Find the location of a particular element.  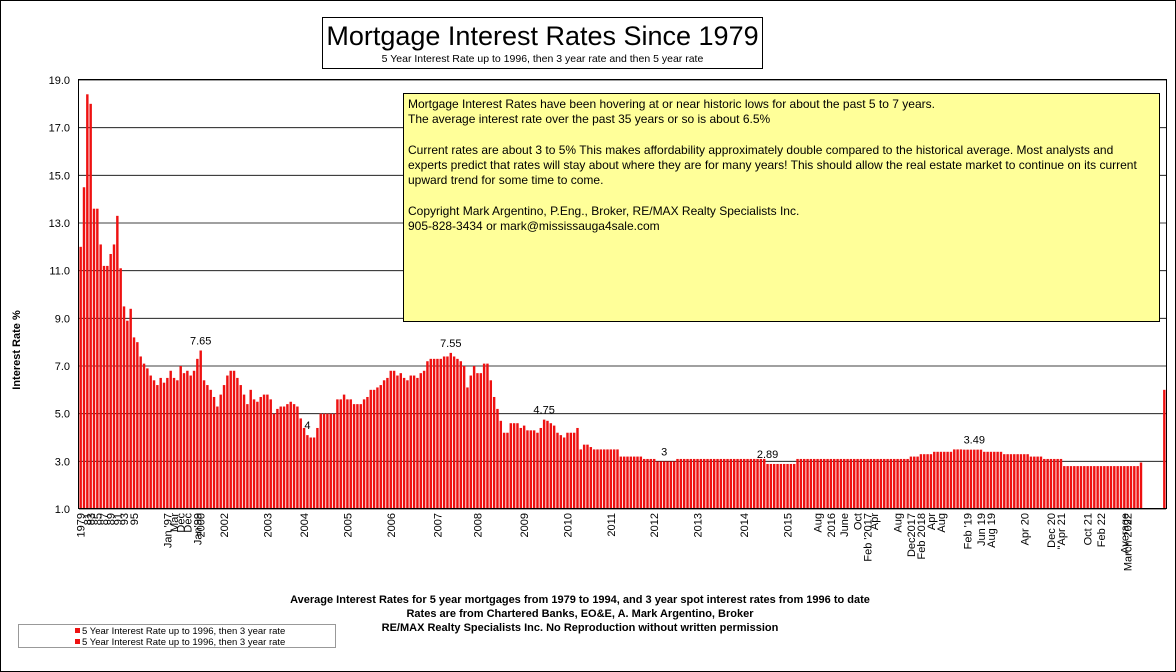

x-tick-label: Aug is located at coordinates (819, 523).